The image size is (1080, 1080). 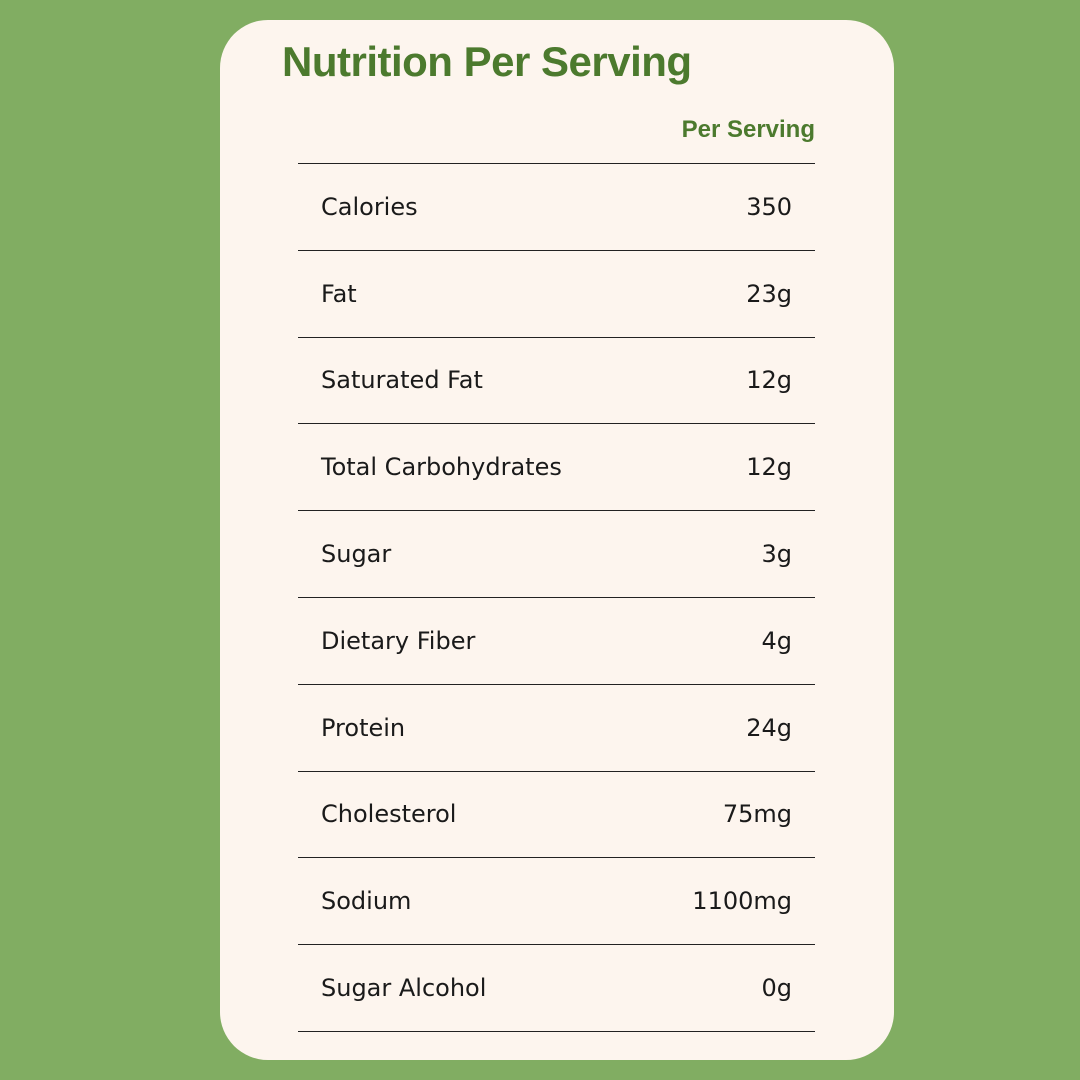 I want to click on nutrient-name: Sugar, so click(x=356, y=554).